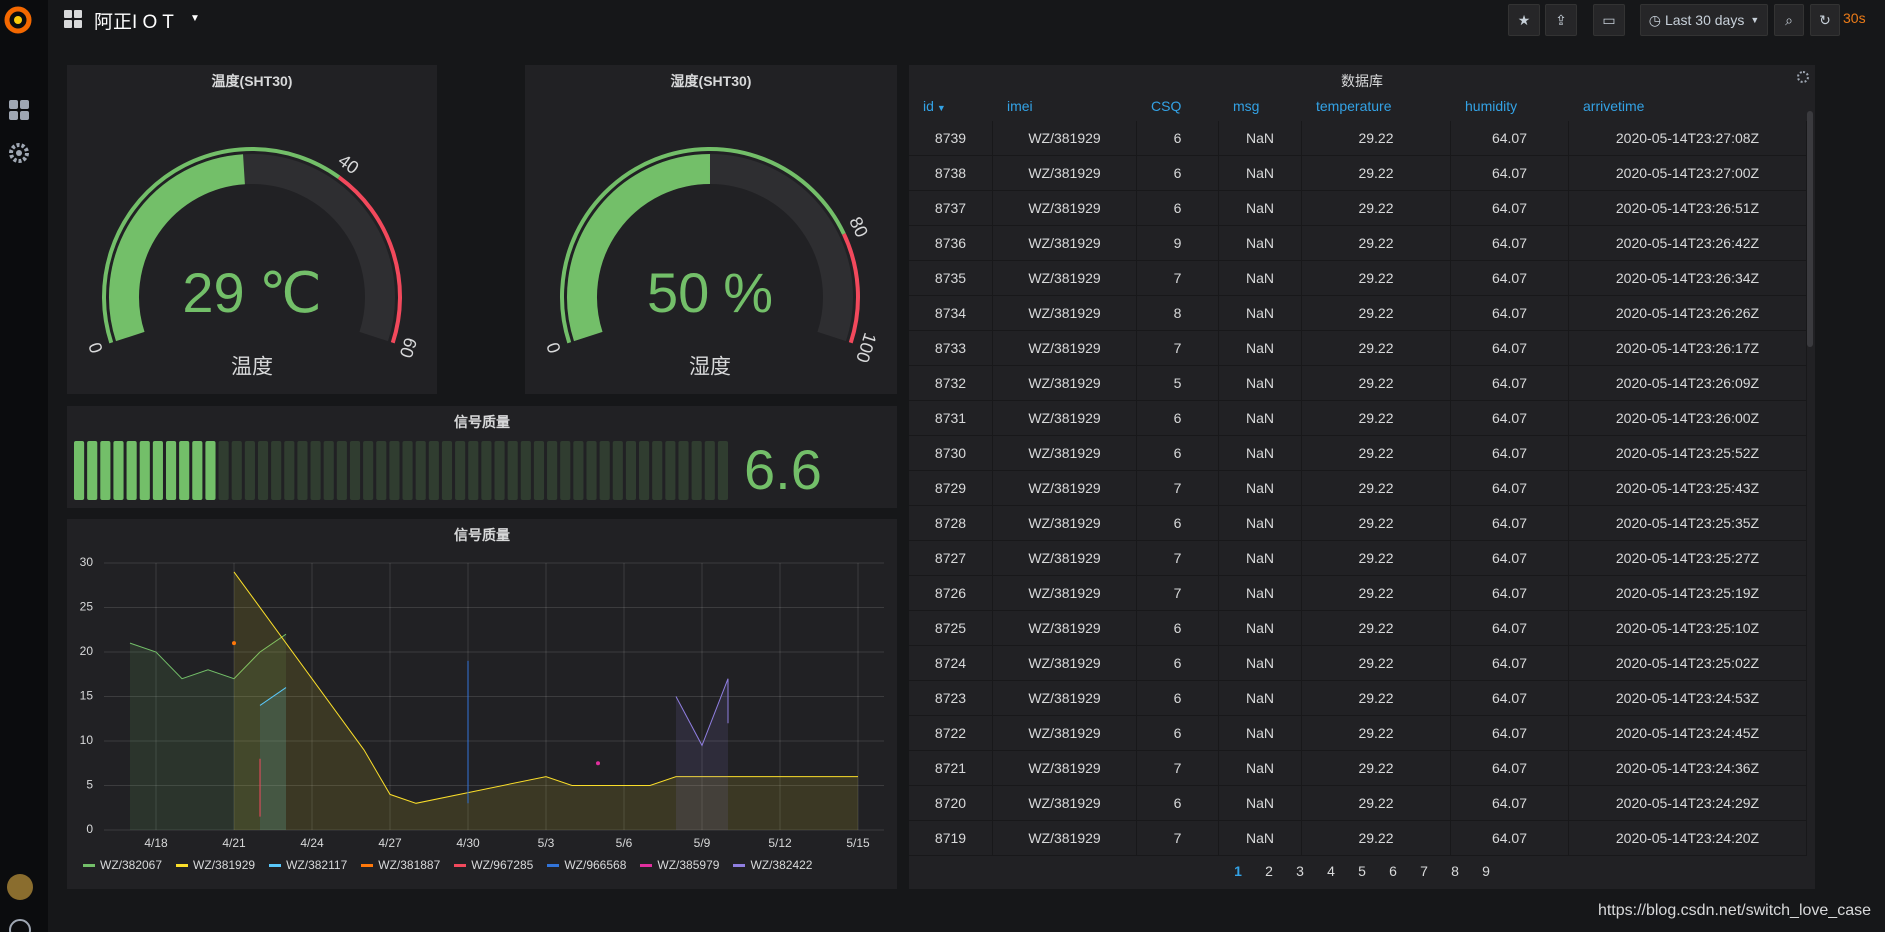 Image resolution: width=1885 pixels, height=932 pixels. I want to click on help-icon, so click(20, 925).